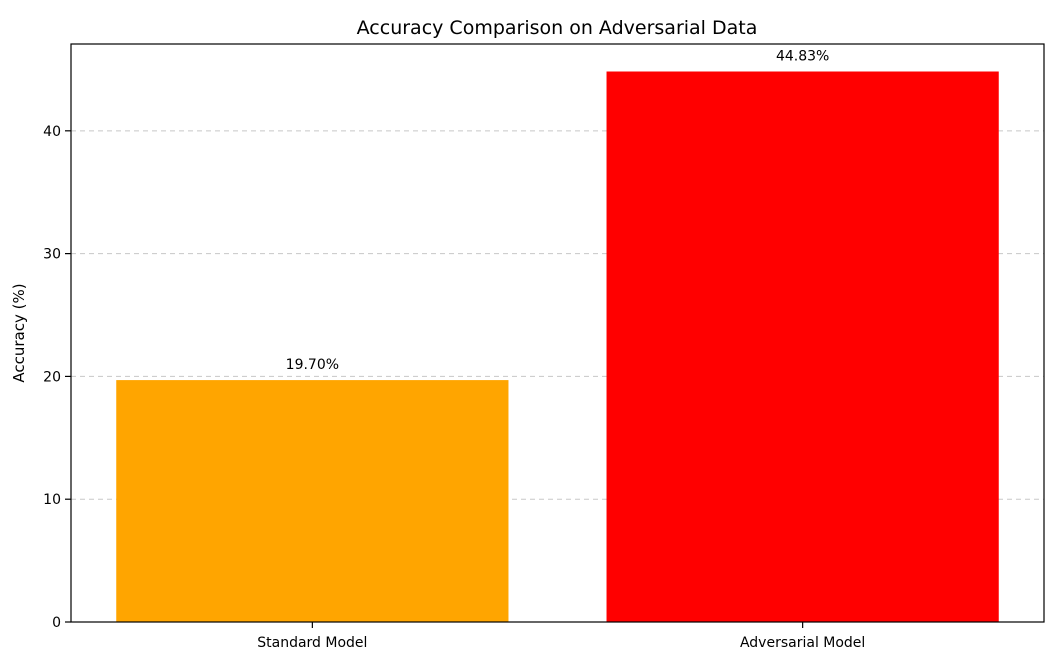 Image resolution: width=1056 pixels, height=660 pixels. I want to click on y-tick-label: 30, so click(52, 255).